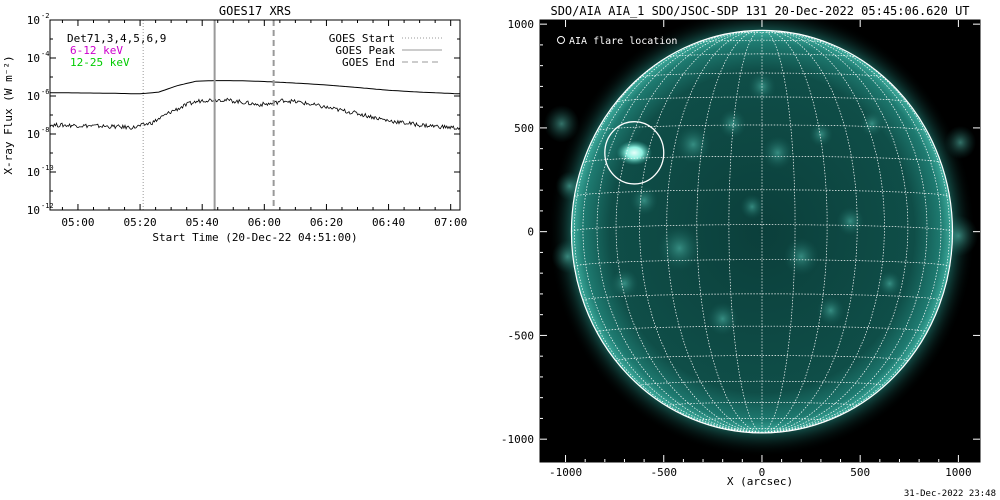  What do you see at coordinates (521, 335) in the screenshot?
I see `aia-y-tick-label: -500` at bounding box center [521, 335].